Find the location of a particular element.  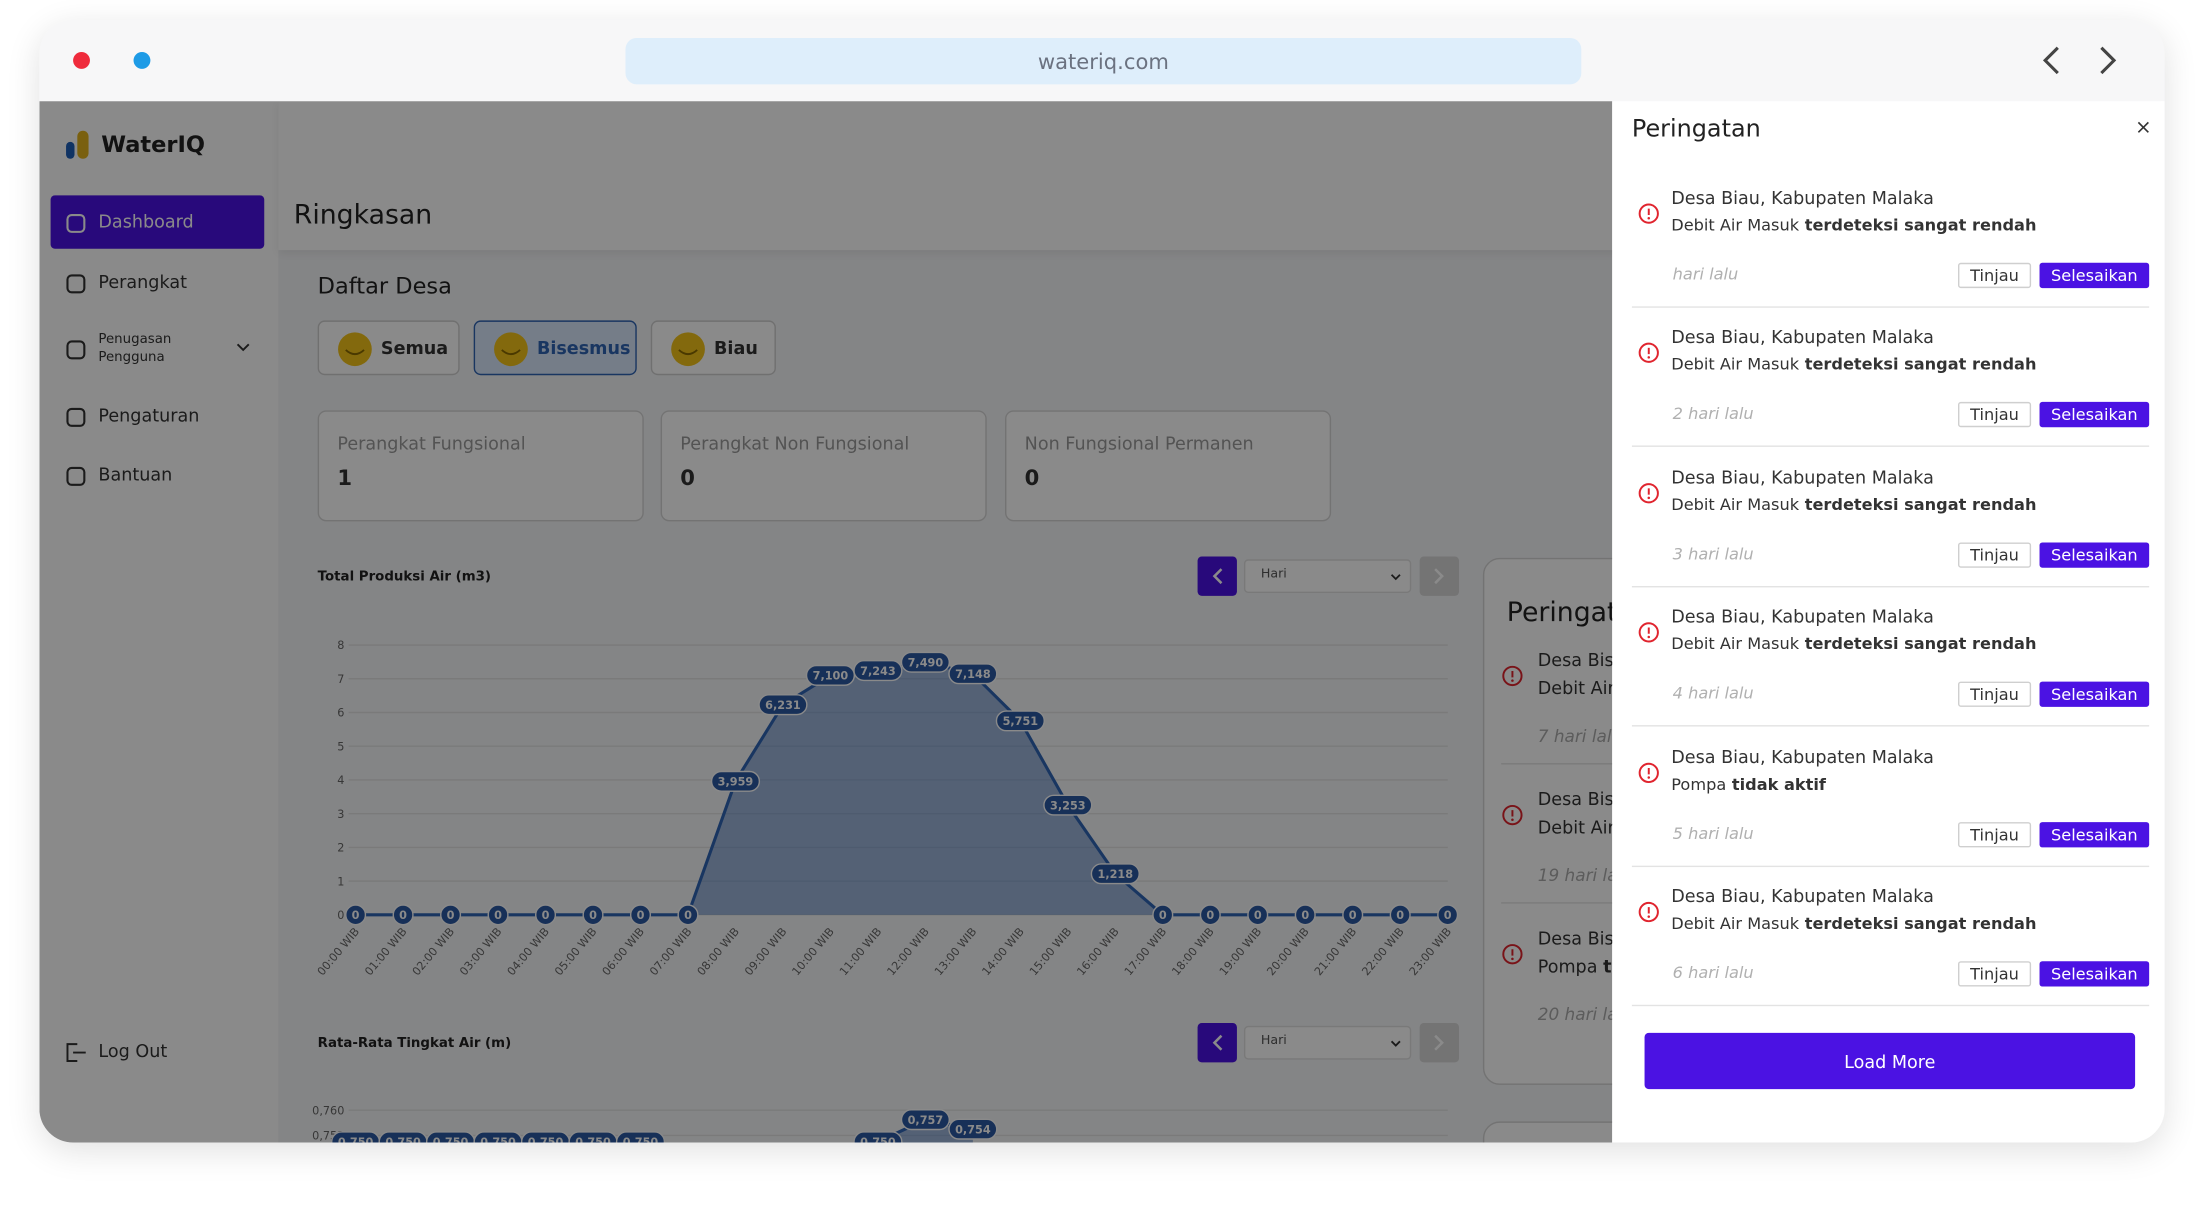

alert-time: 3 hari lalu is located at coordinates (1713, 553).